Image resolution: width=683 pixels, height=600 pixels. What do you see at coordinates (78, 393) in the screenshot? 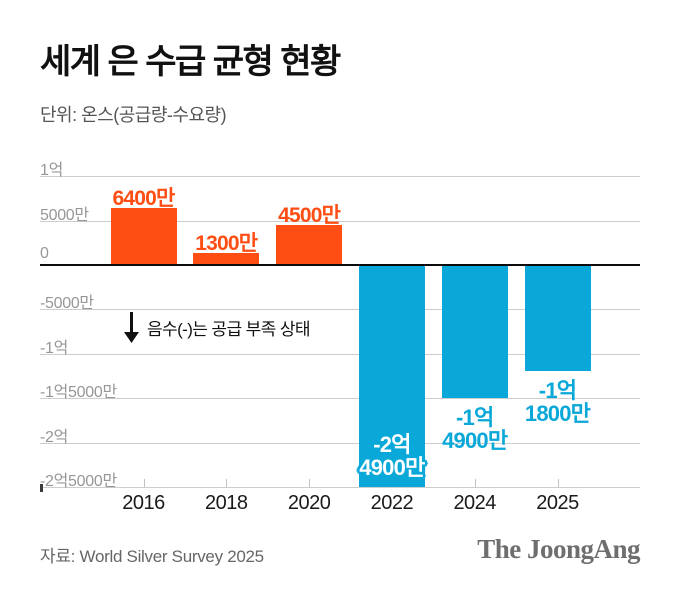
I see `y-axis-label--1억5000만: -1억5000만` at bounding box center [78, 393].